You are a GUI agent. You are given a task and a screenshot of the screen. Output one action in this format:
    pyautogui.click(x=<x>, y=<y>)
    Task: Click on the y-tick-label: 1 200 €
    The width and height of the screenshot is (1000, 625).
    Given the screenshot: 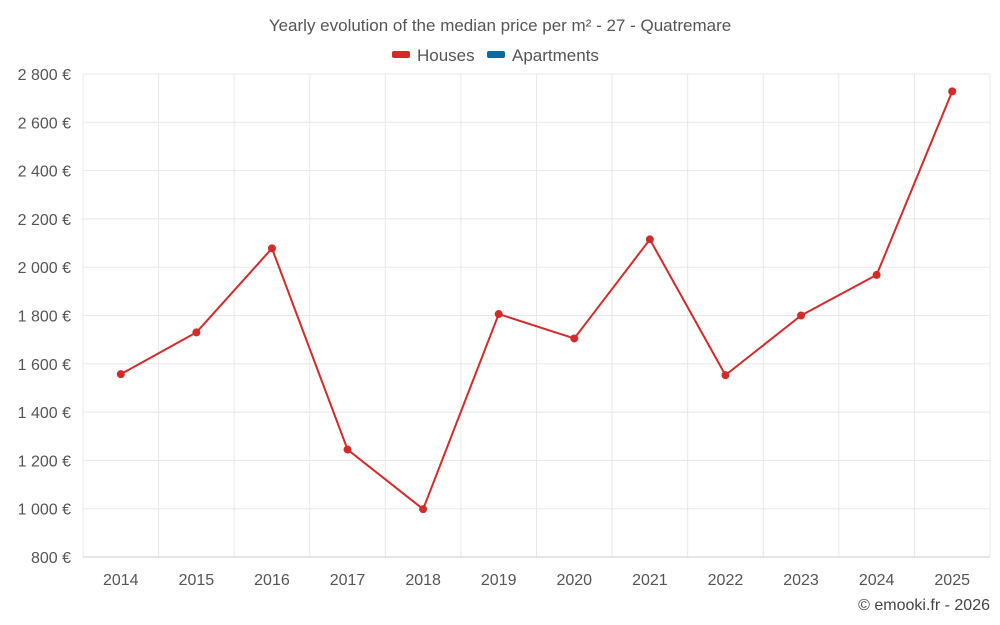 What is the action you would take?
    pyautogui.click(x=44, y=461)
    